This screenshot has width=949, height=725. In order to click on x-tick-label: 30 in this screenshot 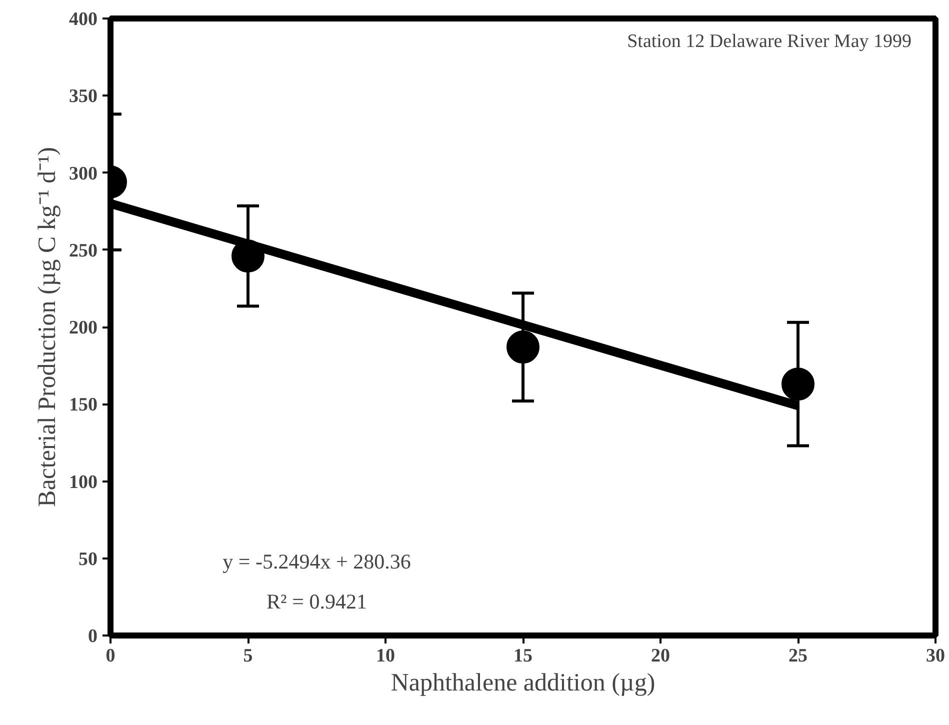, I will do `click(935, 656)`.